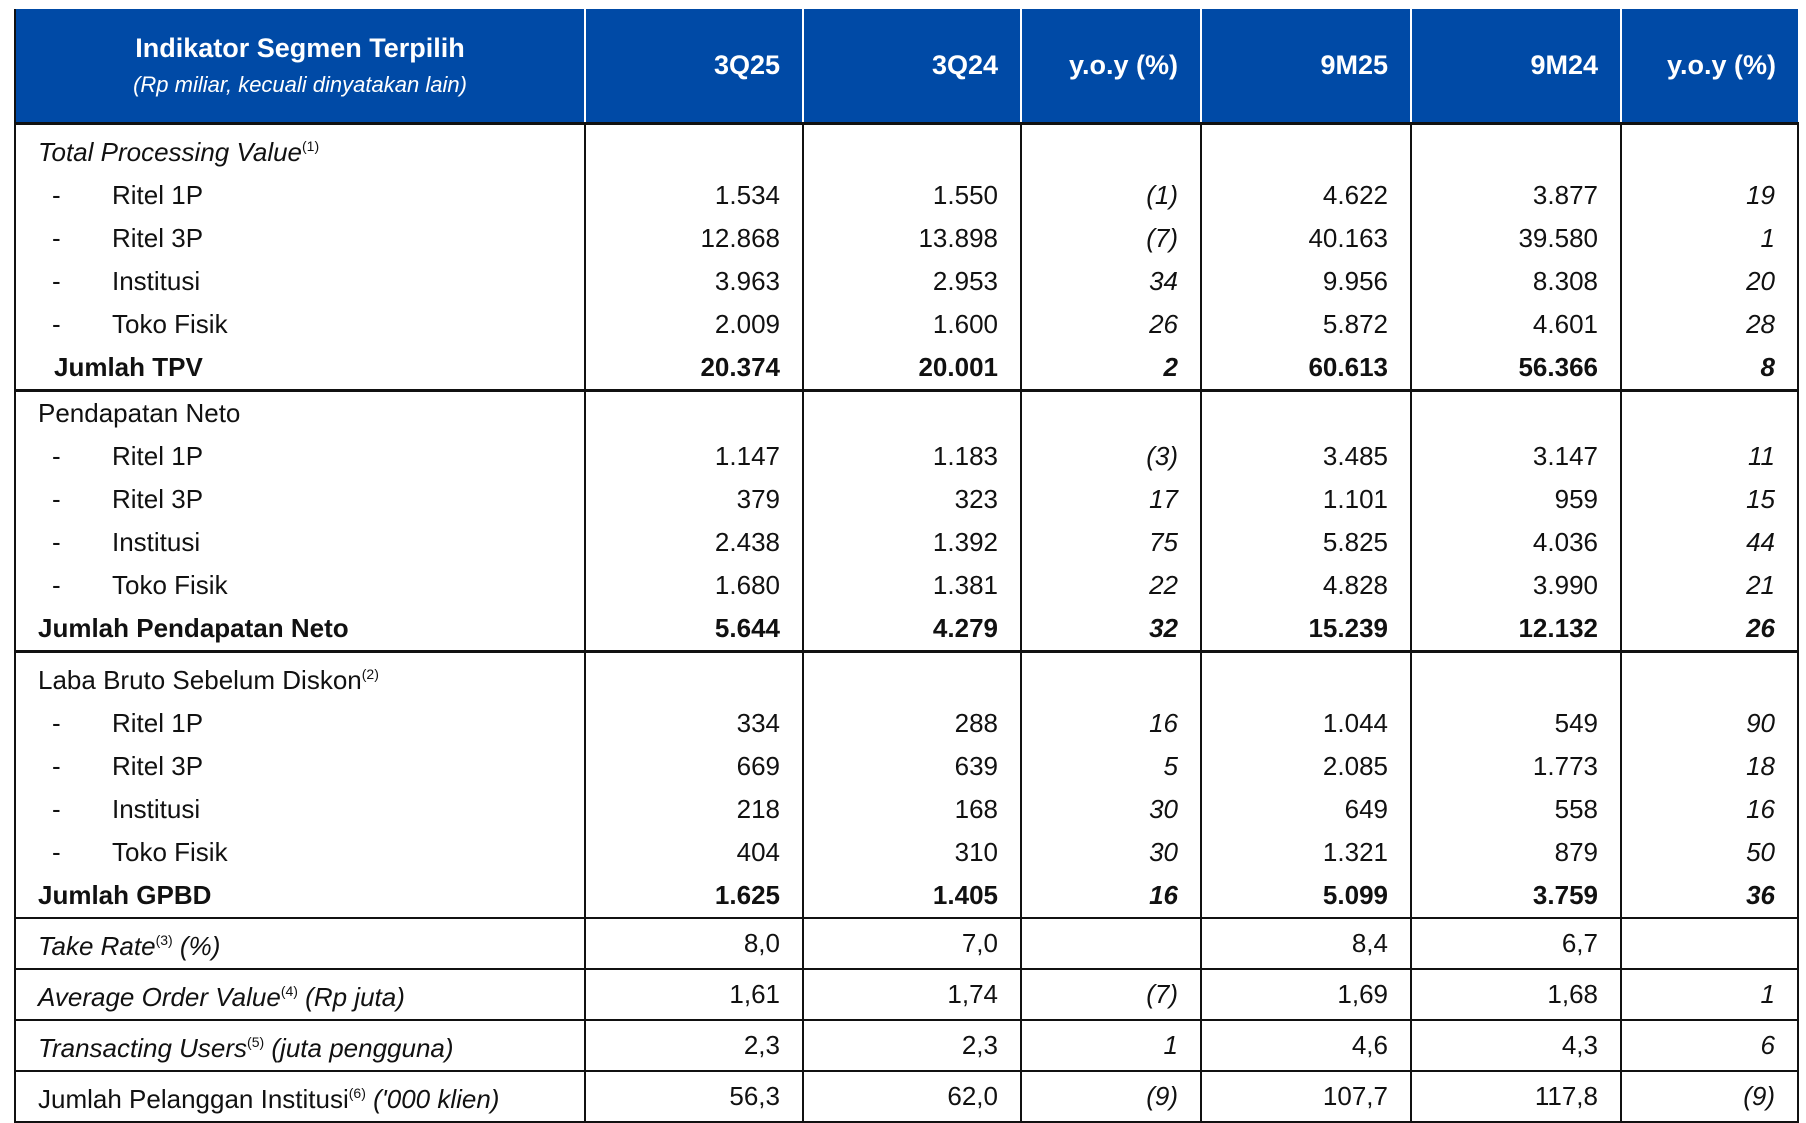 Image resolution: width=1806 pixels, height=1123 pixels. What do you see at coordinates (911, 67) in the screenshot?
I see `column-header: 3Q24` at bounding box center [911, 67].